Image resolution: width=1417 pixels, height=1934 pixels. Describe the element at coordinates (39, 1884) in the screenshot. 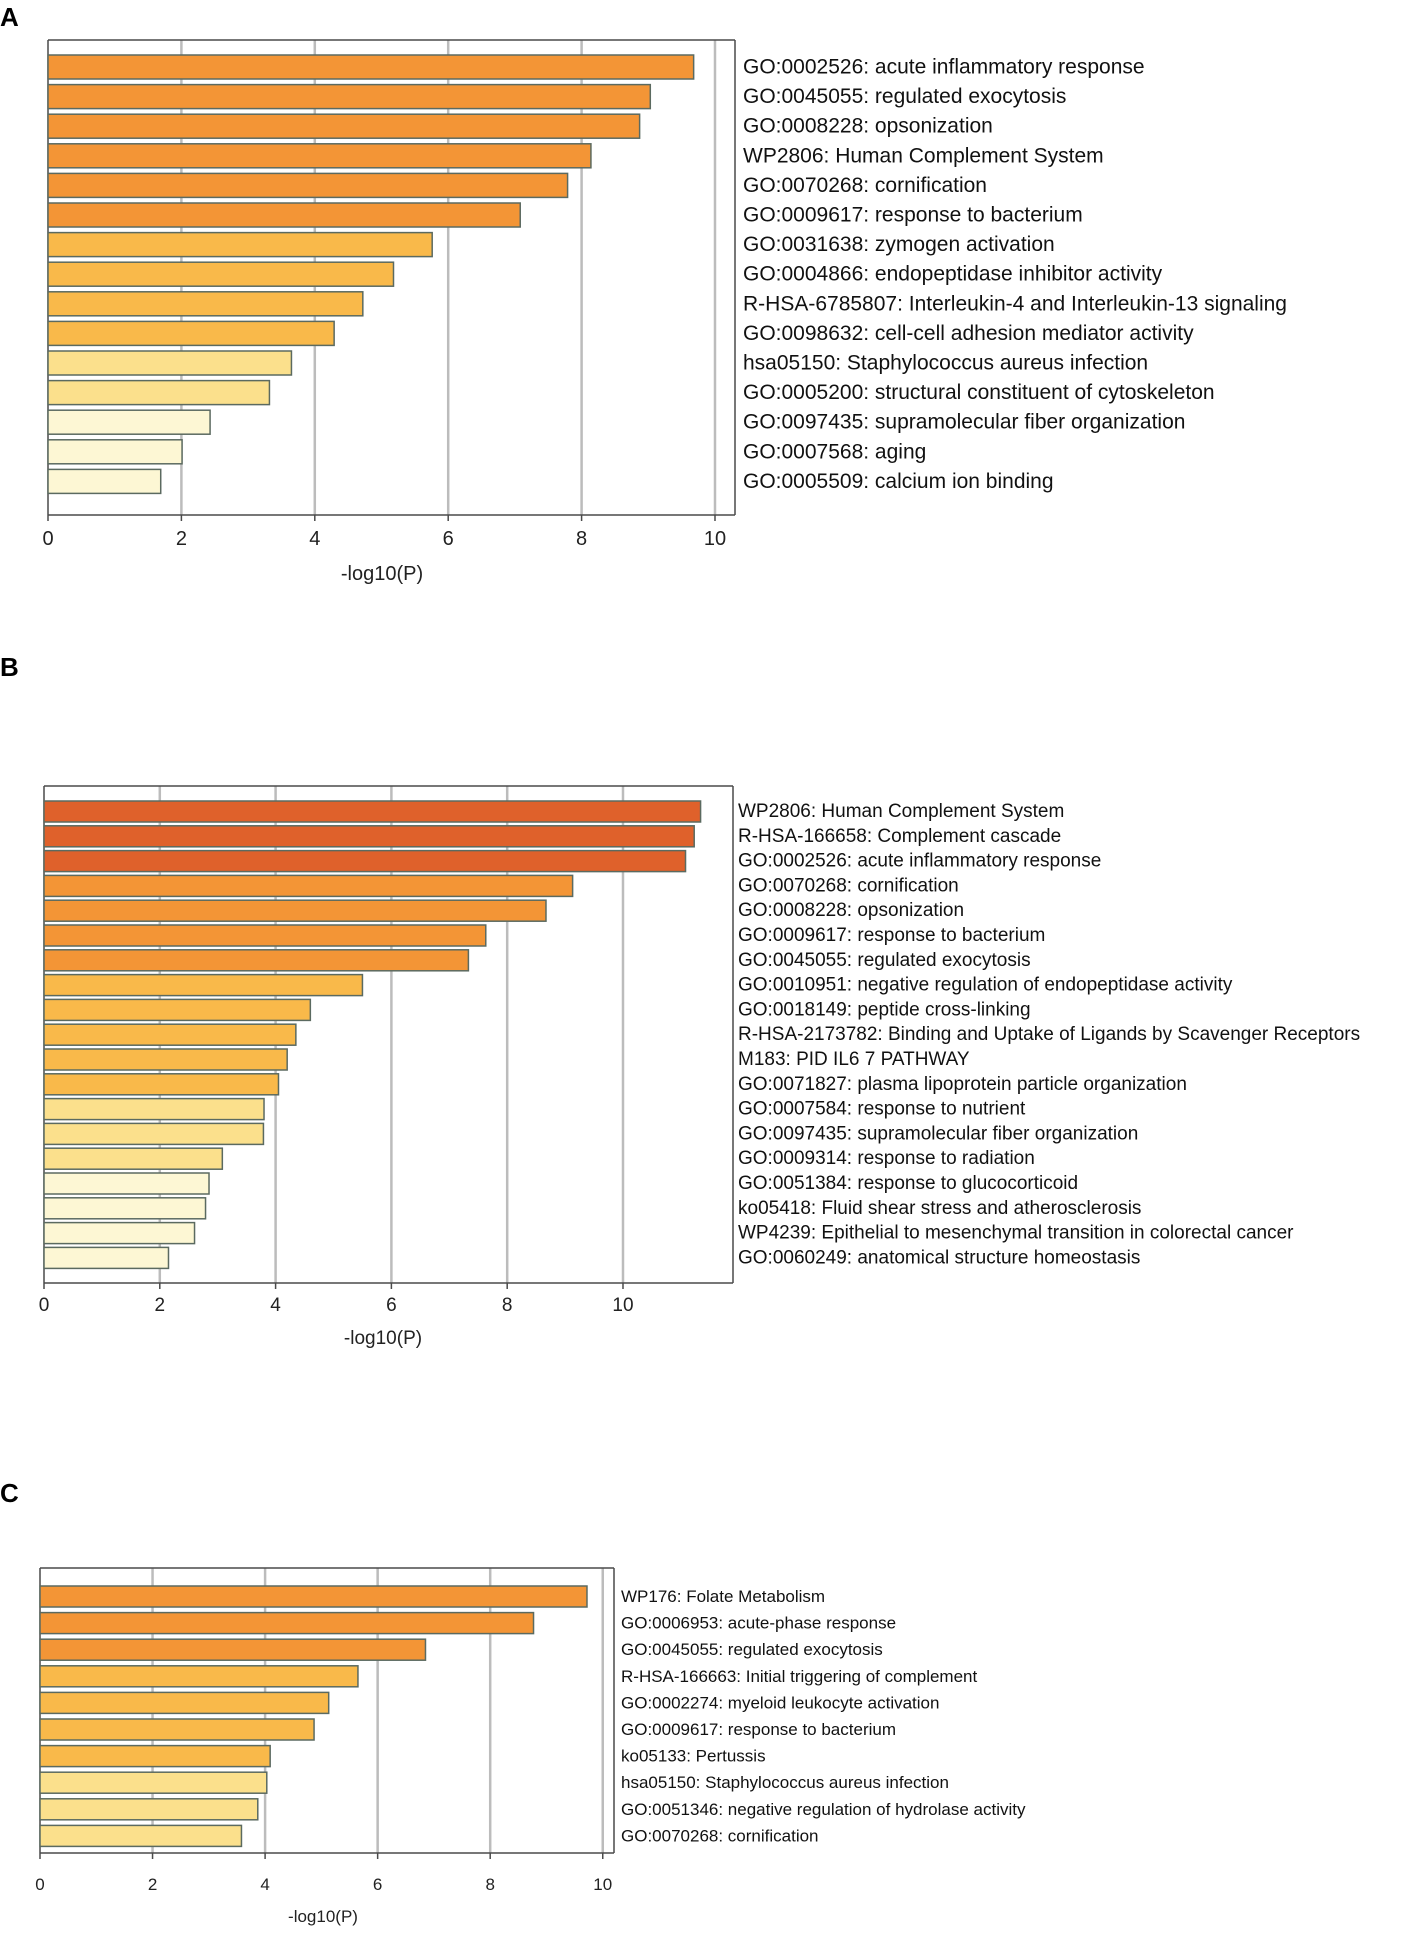

I see `panel-c-x-tick-label: 0` at that location.